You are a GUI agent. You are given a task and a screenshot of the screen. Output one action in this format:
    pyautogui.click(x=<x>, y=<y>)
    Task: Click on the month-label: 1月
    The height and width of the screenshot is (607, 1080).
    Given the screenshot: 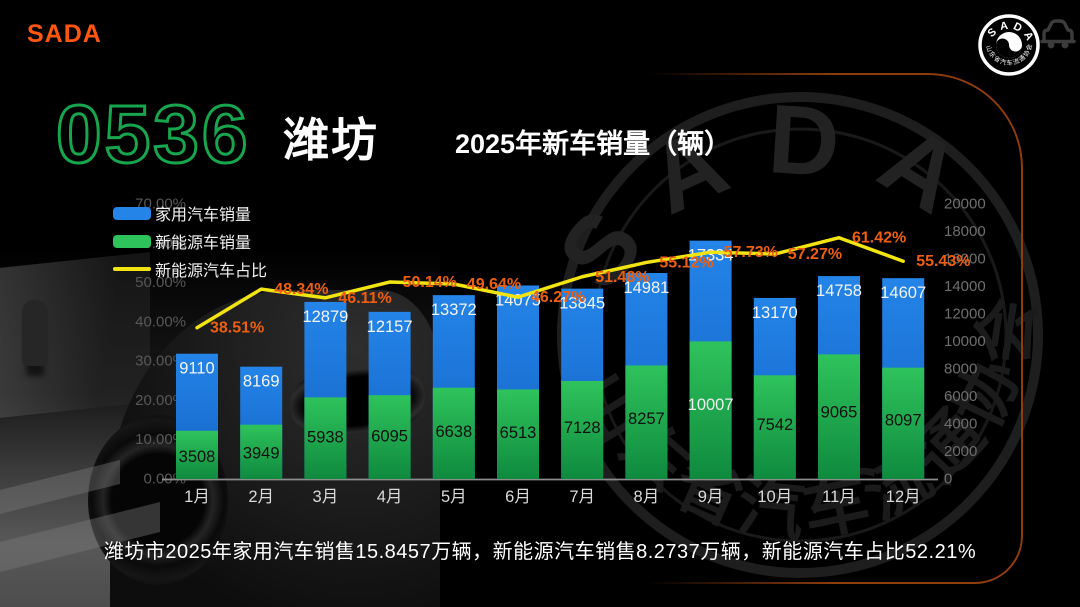 What is the action you would take?
    pyautogui.click(x=197, y=497)
    